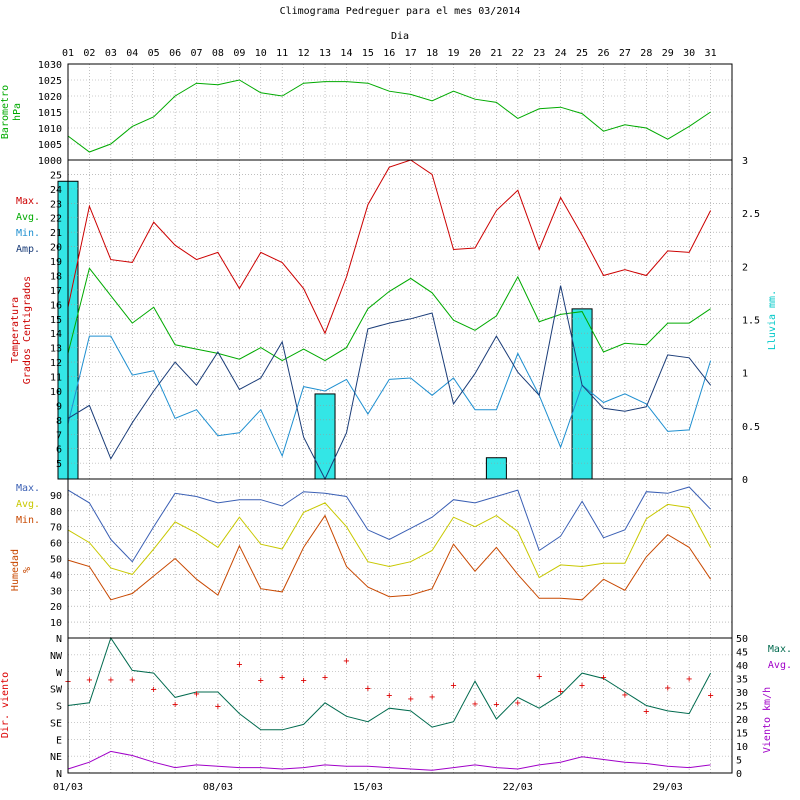 The image size is (800, 800). Describe the element at coordinates (389, 396) in the screenshot. I see `temp-min-line` at that location.